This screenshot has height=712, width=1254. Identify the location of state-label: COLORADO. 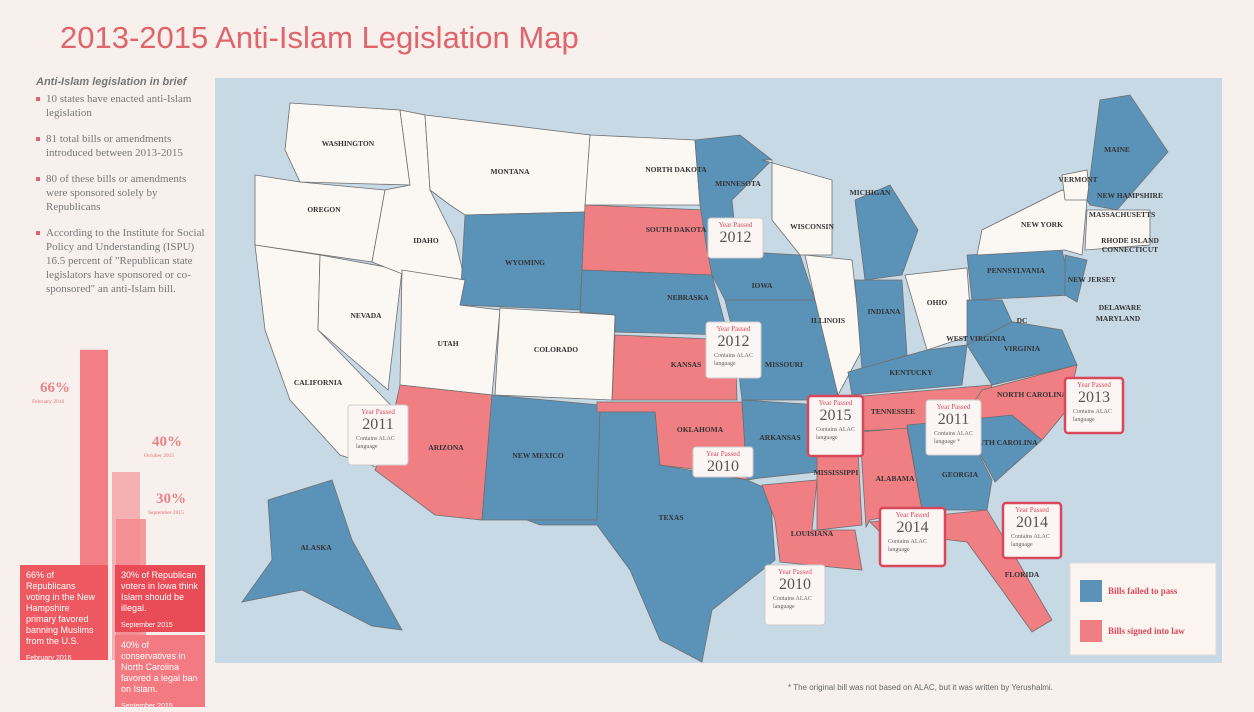
(556, 349).